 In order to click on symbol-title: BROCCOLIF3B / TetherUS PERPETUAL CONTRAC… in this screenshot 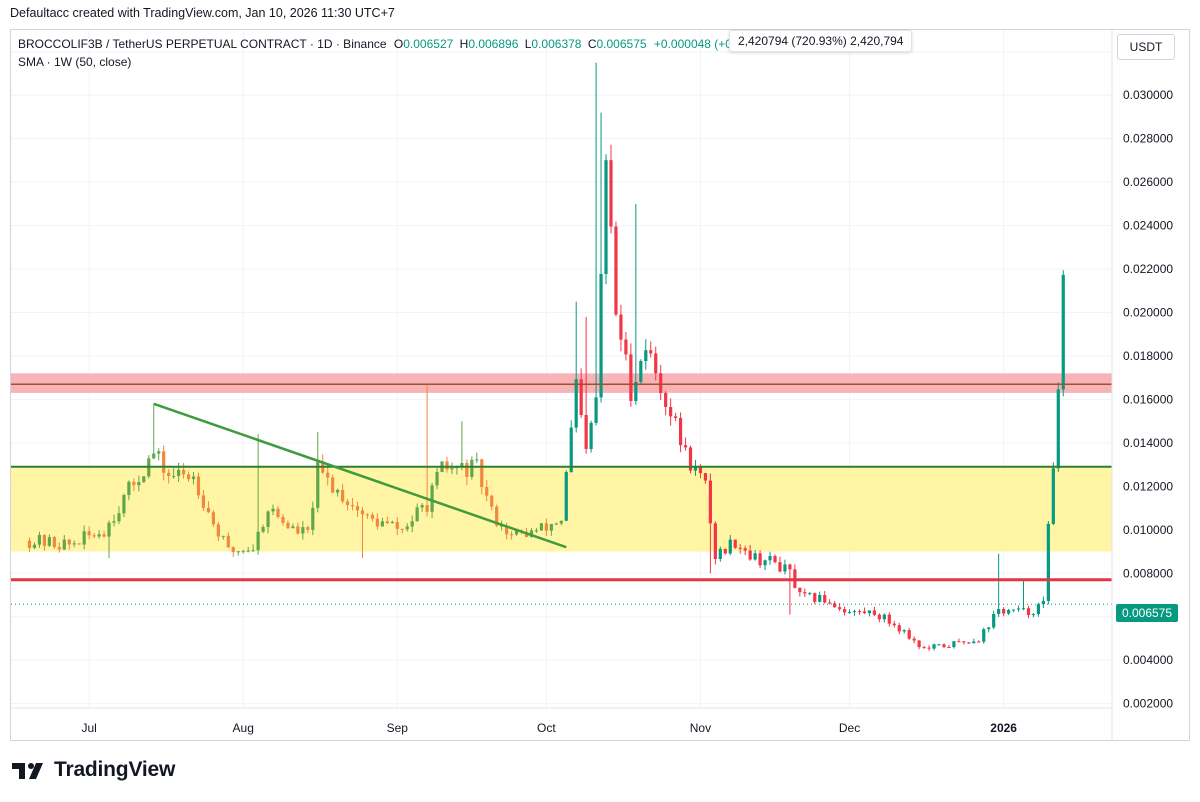, I will do `click(202, 44)`.